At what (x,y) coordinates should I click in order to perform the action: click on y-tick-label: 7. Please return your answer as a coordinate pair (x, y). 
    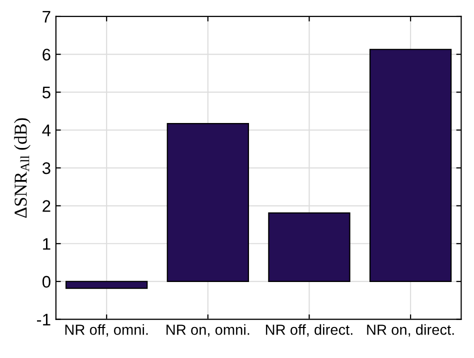
    Looking at the image, I should click on (46, 17).